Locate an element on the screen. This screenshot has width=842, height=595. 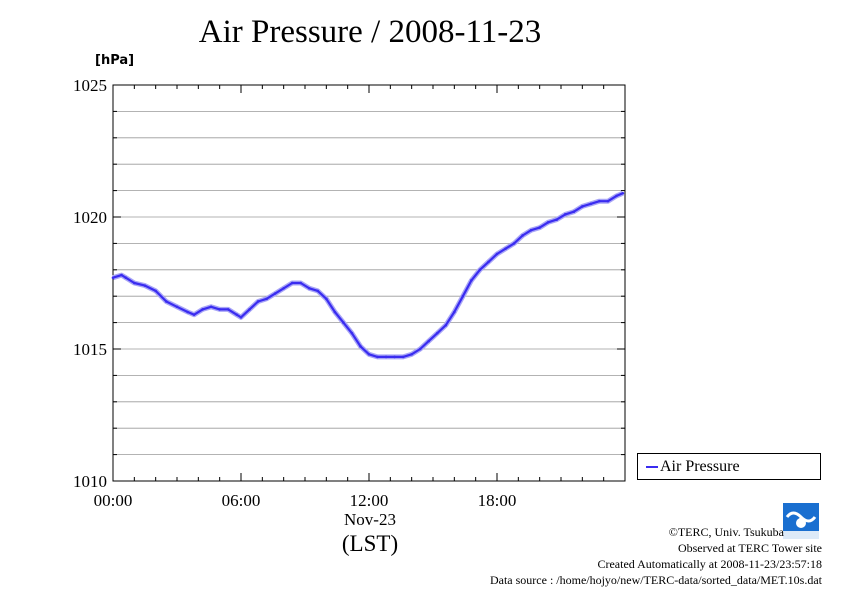
legend-label: Air Pressure is located at coordinates (700, 466).